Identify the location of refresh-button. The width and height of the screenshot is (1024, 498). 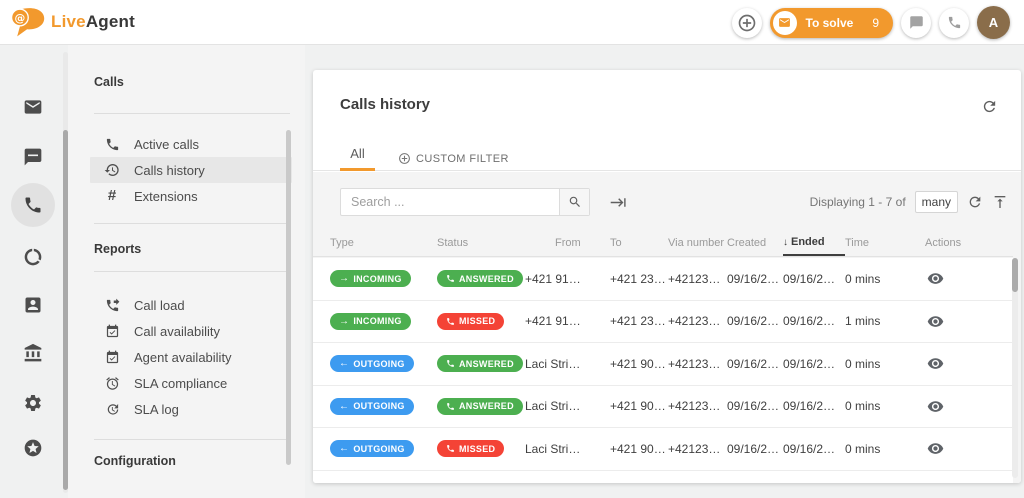
(989, 109).